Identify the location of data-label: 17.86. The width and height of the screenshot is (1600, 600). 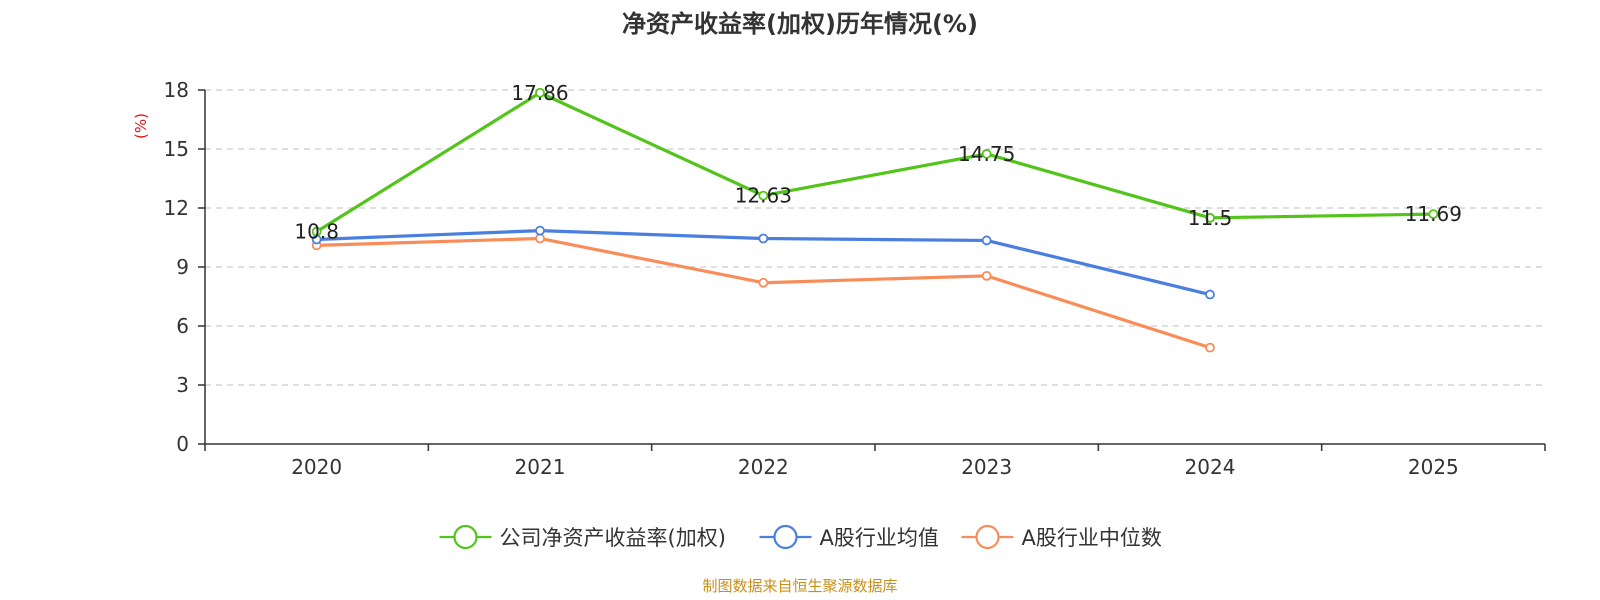
(539, 93).